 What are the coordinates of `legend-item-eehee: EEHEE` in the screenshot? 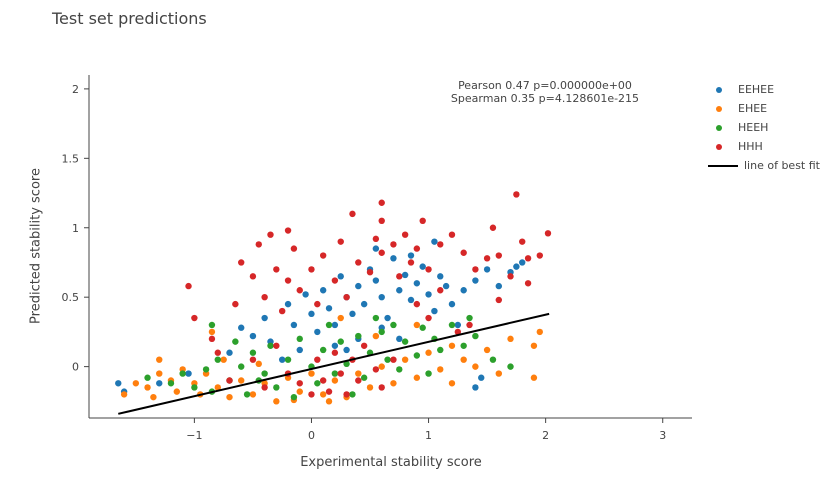 It's located at (763, 89).